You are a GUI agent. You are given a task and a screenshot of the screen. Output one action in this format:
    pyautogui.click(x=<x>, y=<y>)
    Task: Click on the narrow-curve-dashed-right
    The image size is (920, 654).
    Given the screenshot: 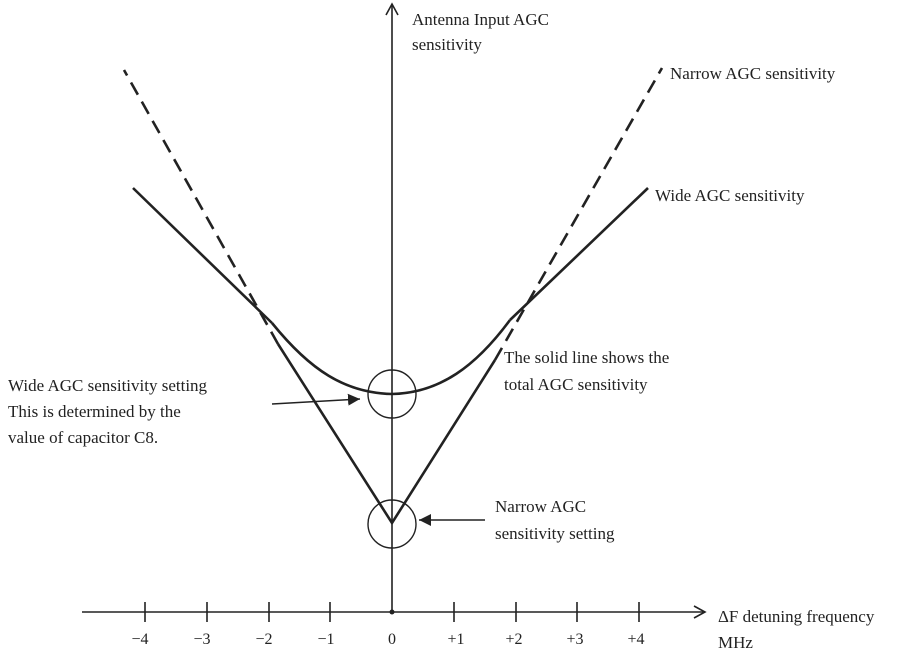 What is the action you would take?
    pyautogui.click(x=578, y=214)
    